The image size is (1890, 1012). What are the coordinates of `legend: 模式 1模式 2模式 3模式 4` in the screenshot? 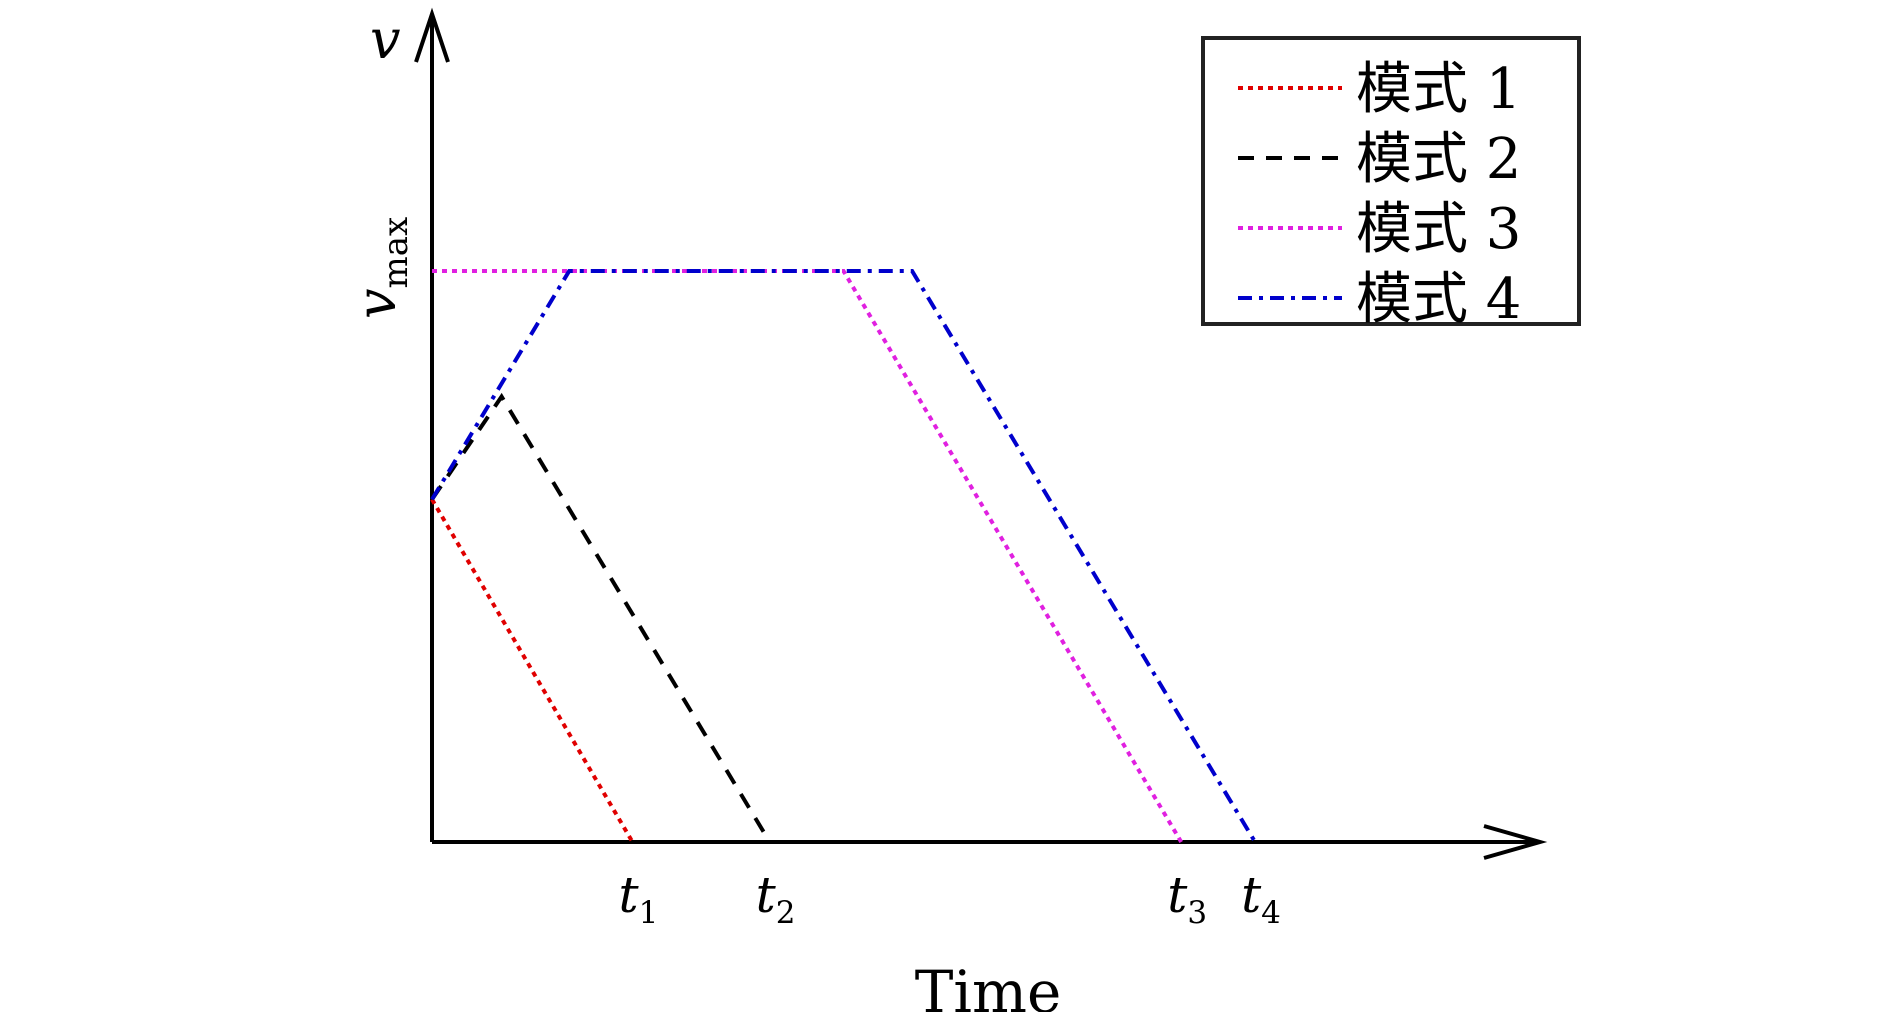 It's located at (1391, 184).